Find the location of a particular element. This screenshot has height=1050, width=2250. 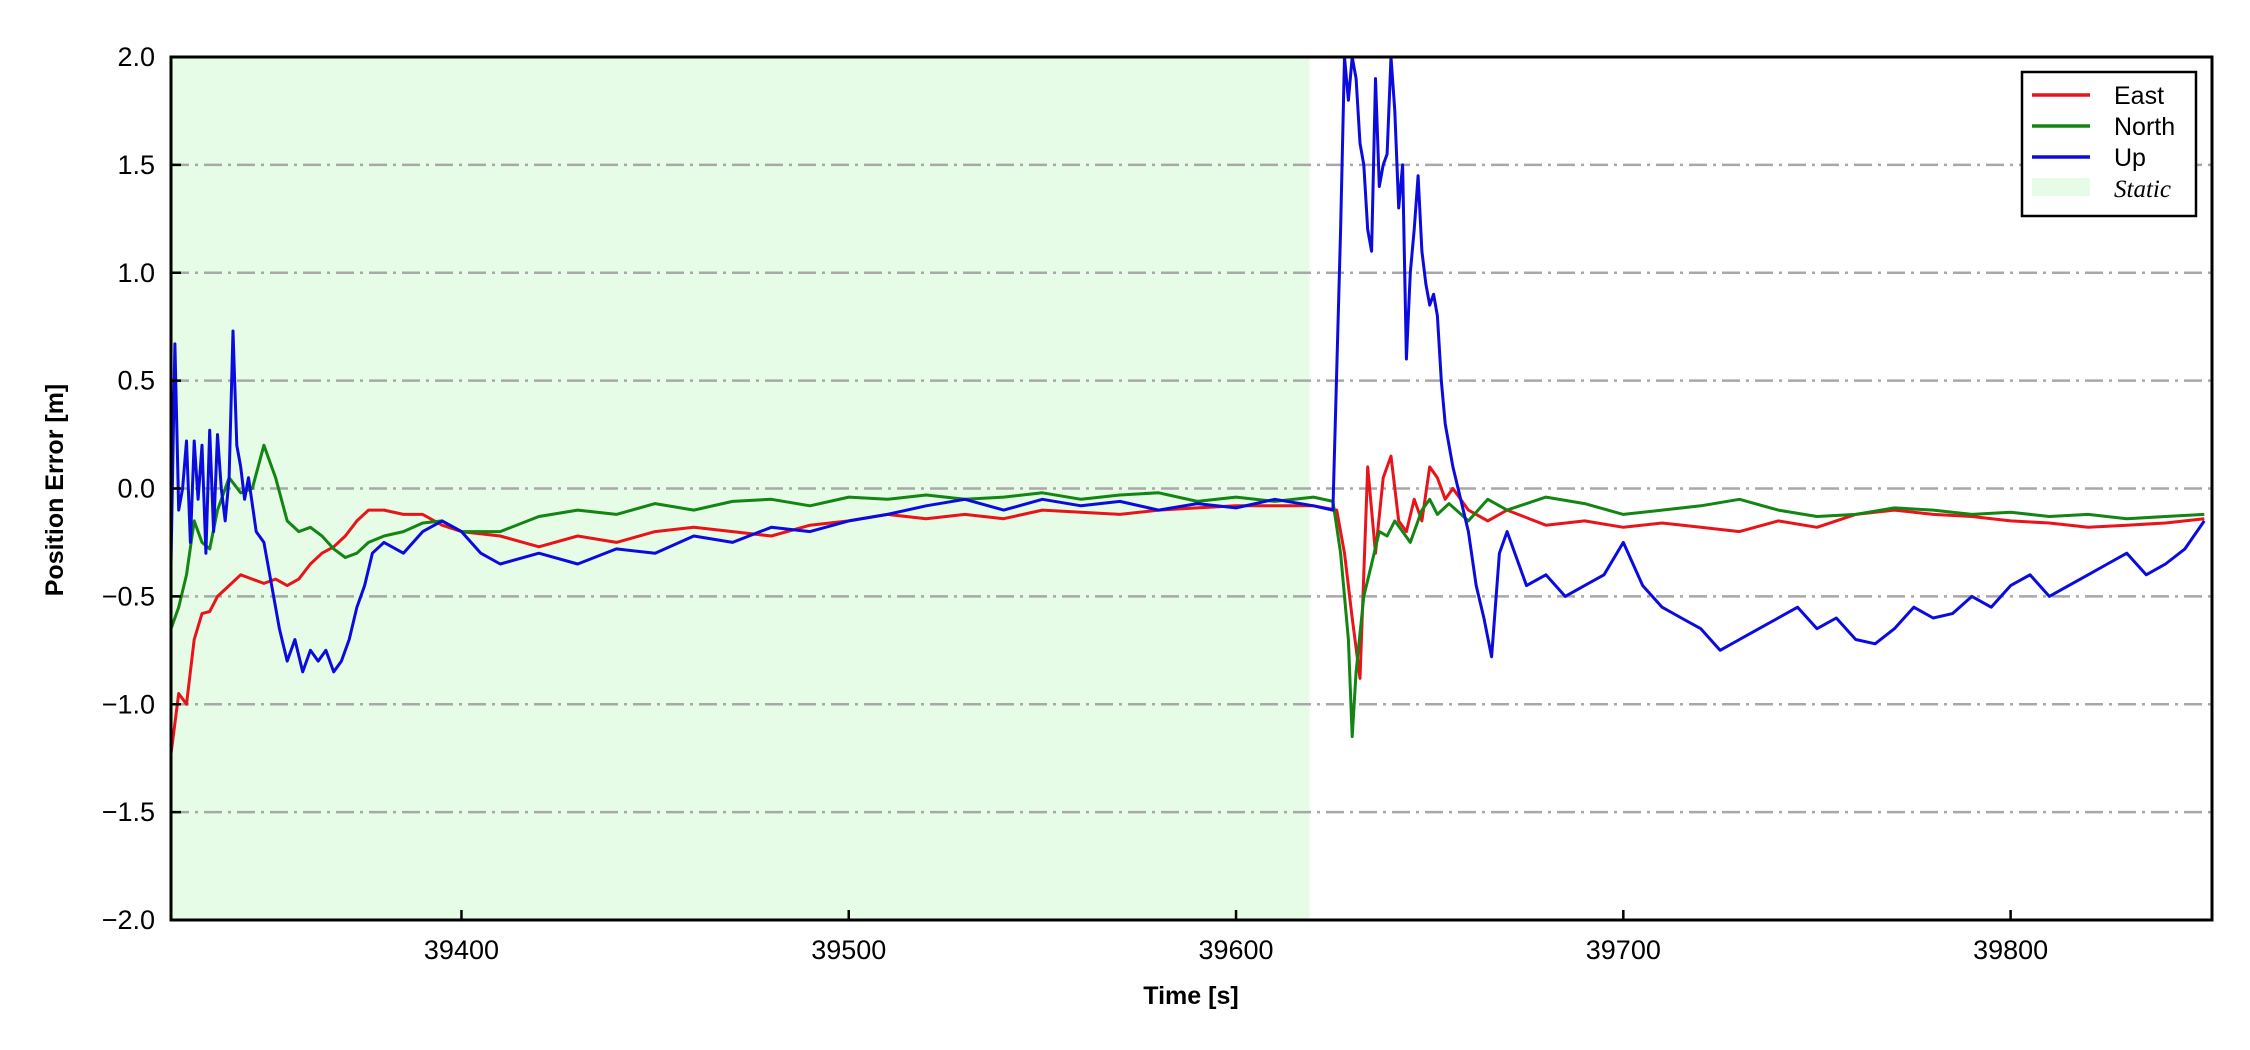

legend: East North Up Static is located at coordinates (2109, 144).